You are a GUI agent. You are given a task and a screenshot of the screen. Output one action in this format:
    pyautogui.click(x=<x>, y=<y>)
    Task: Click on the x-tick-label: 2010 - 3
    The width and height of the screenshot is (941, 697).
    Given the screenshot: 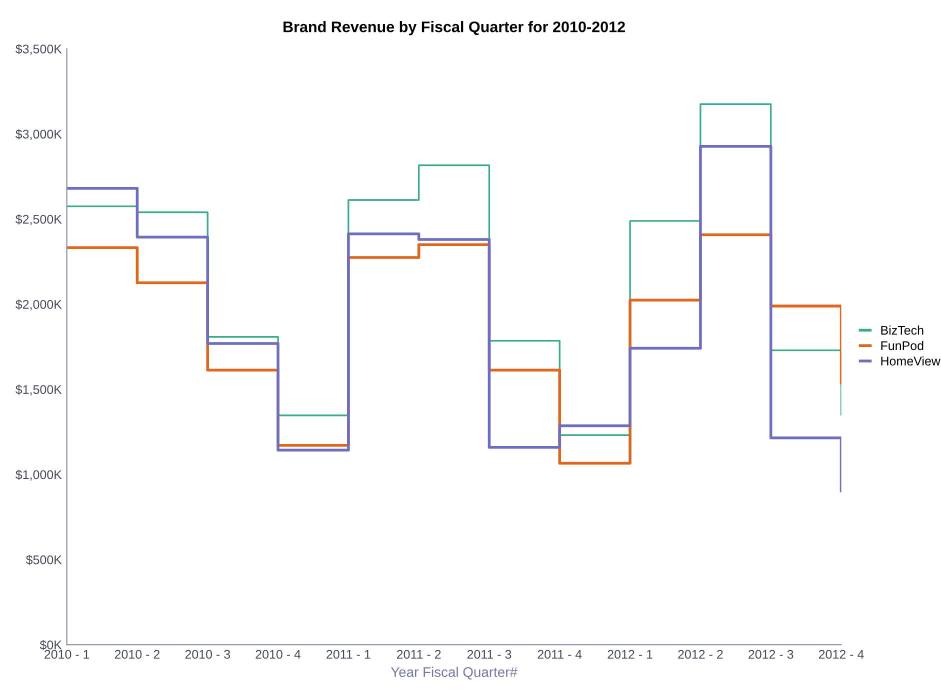 What is the action you would take?
    pyautogui.click(x=207, y=654)
    